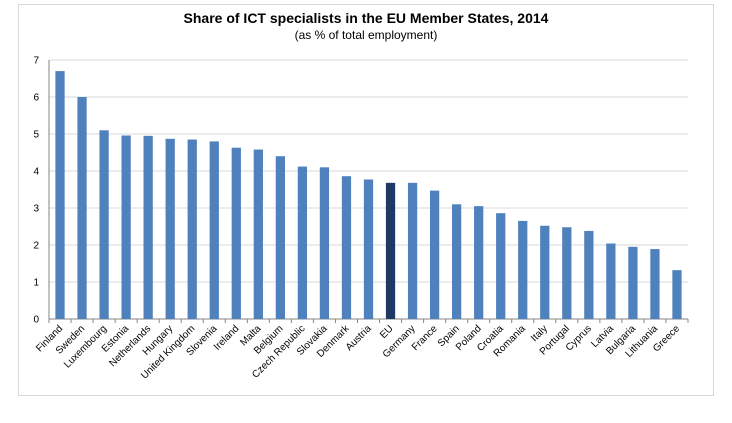  Describe the element at coordinates (545, 272) in the screenshot. I see `bar-italy` at that location.